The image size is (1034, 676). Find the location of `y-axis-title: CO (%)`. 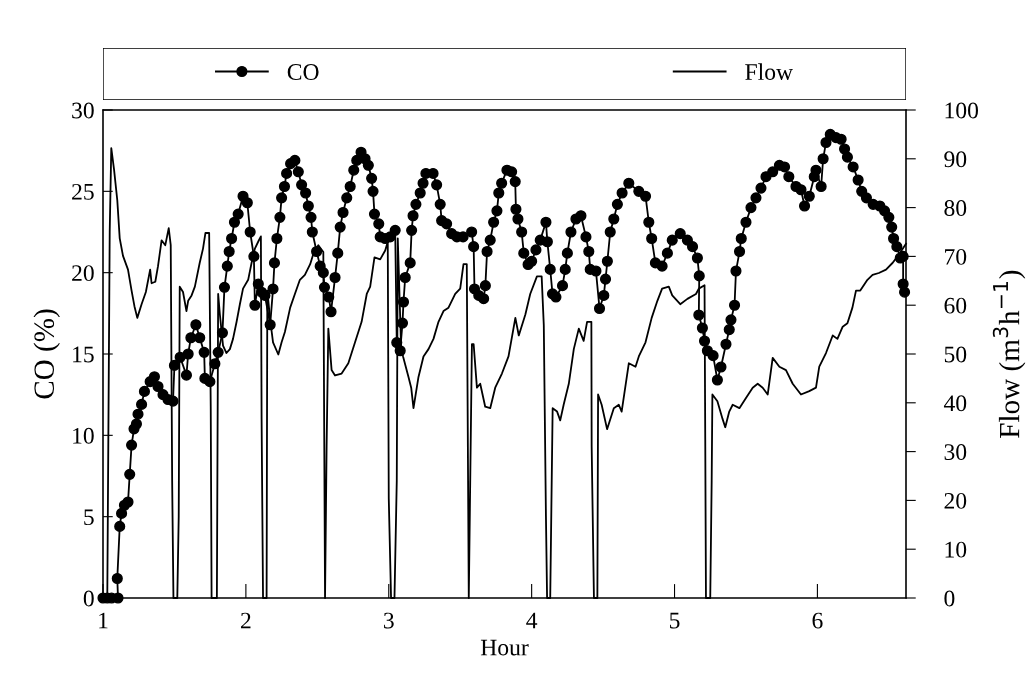

y-axis-title: CO (%) is located at coordinates (46, 354).